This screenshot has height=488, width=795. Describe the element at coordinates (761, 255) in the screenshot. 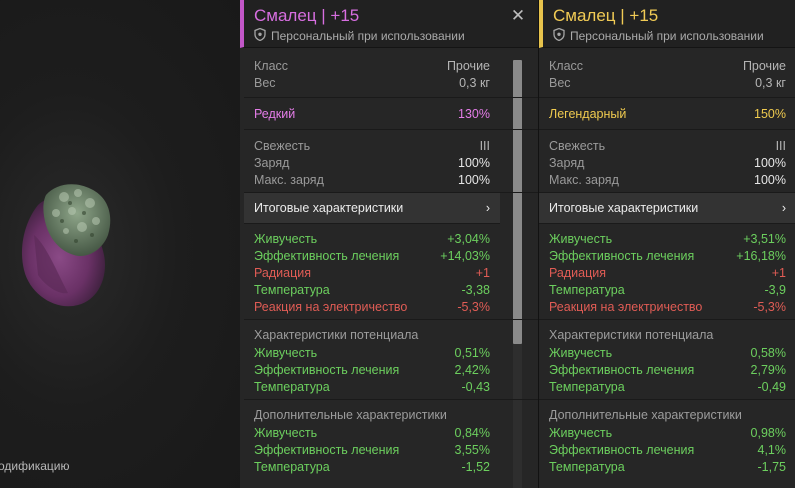

I see `stat-value: +16,18%` at that location.